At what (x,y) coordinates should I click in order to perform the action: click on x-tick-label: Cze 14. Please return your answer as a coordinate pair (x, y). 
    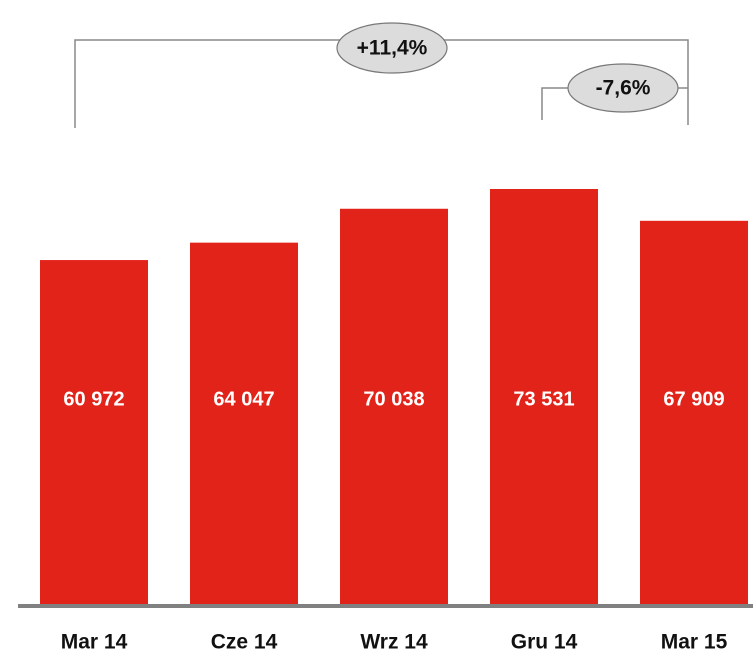
    Looking at the image, I should click on (244, 642).